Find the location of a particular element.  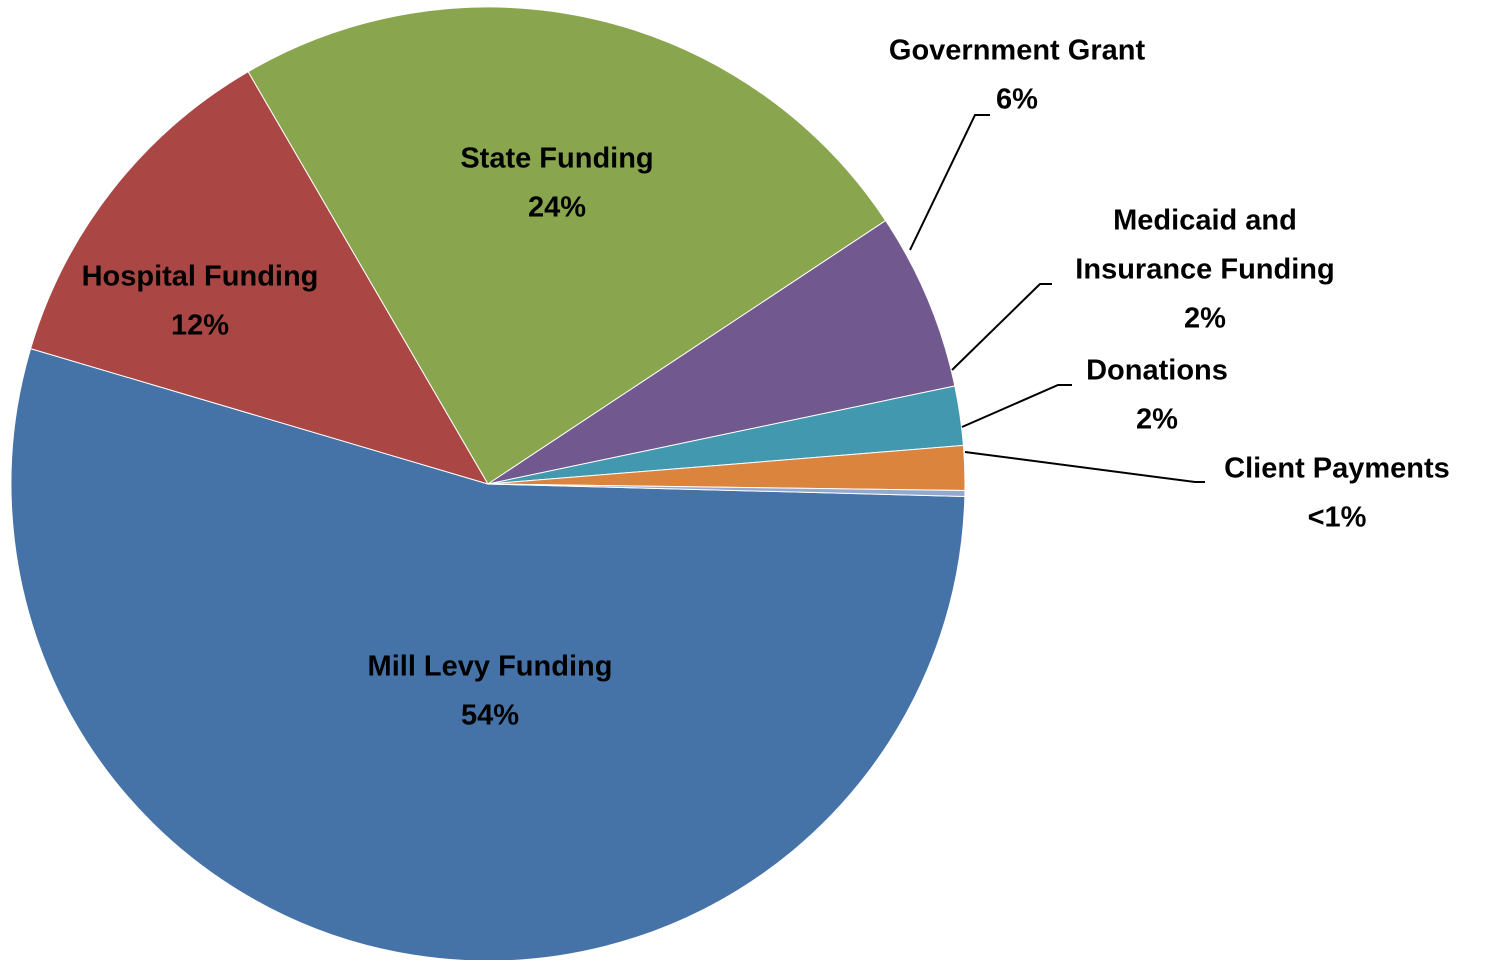

data-label-hospital-funding: Hospital Funding 12% is located at coordinates (200, 301).